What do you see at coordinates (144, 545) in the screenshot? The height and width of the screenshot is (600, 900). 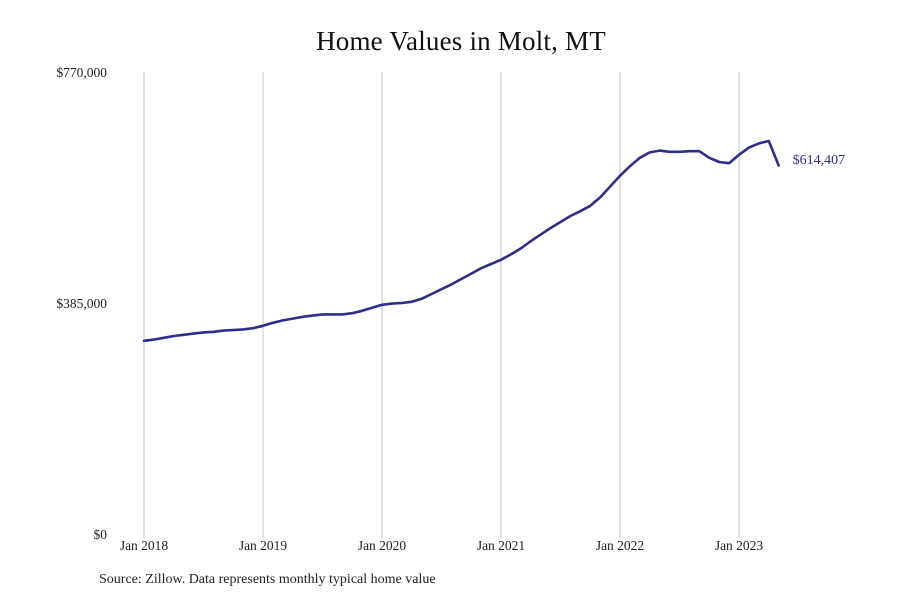 I see `x-tick-label: Jan 2018` at bounding box center [144, 545].